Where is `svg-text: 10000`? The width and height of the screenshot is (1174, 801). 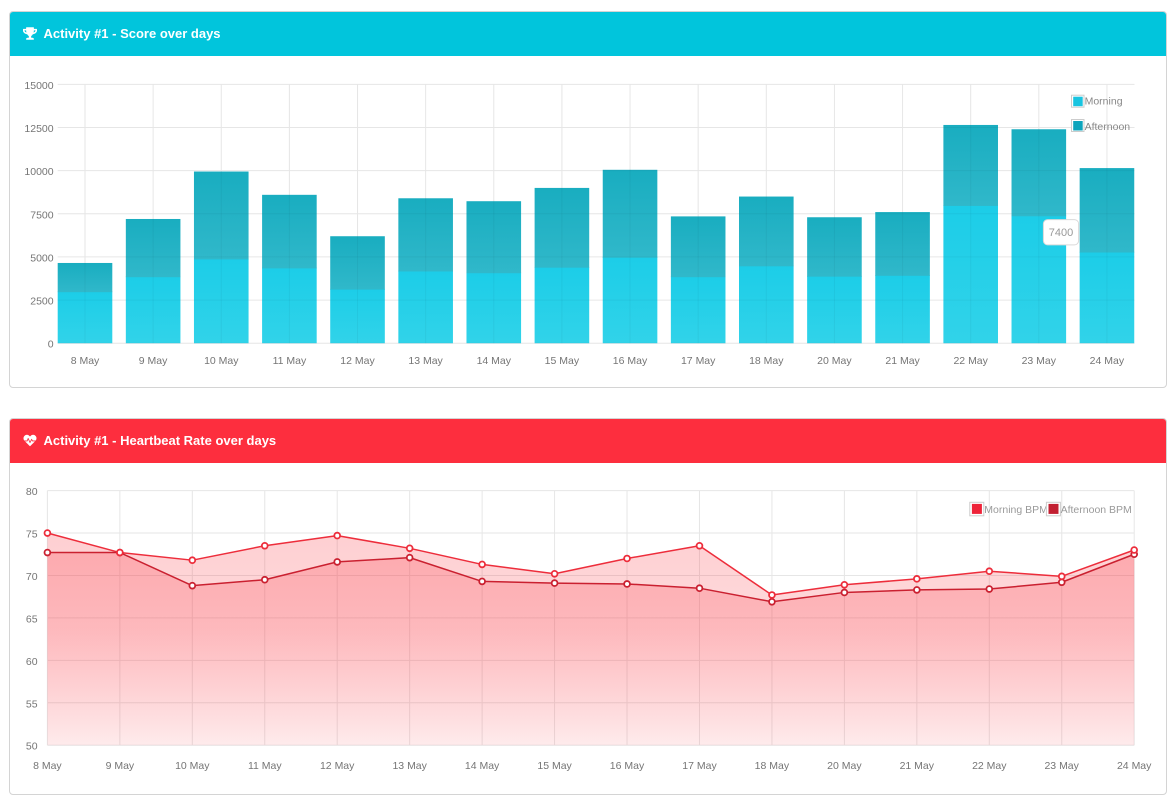 svg-text: 10000 is located at coordinates (38, 172).